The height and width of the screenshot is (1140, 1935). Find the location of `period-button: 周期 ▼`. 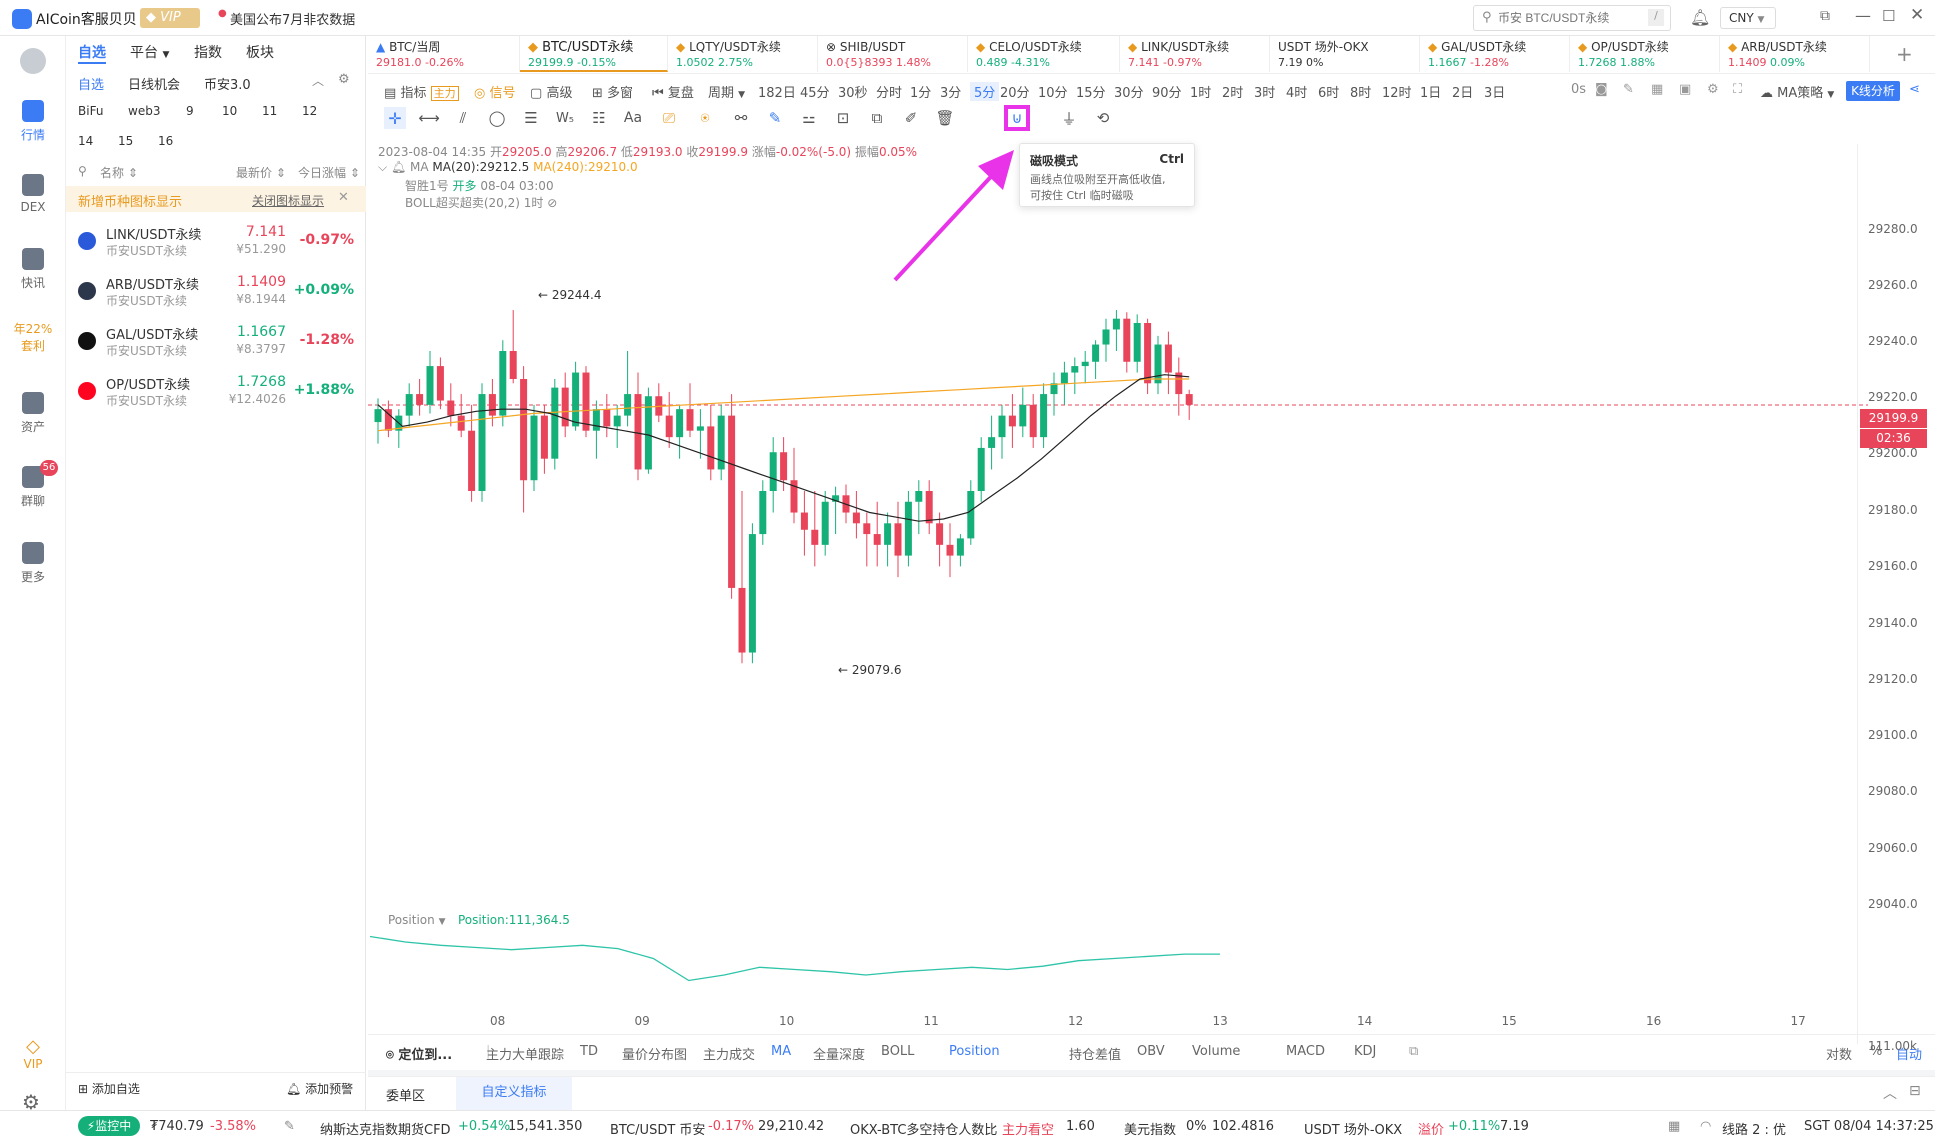

period-button: 周期 ▼ is located at coordinates (726, 91).